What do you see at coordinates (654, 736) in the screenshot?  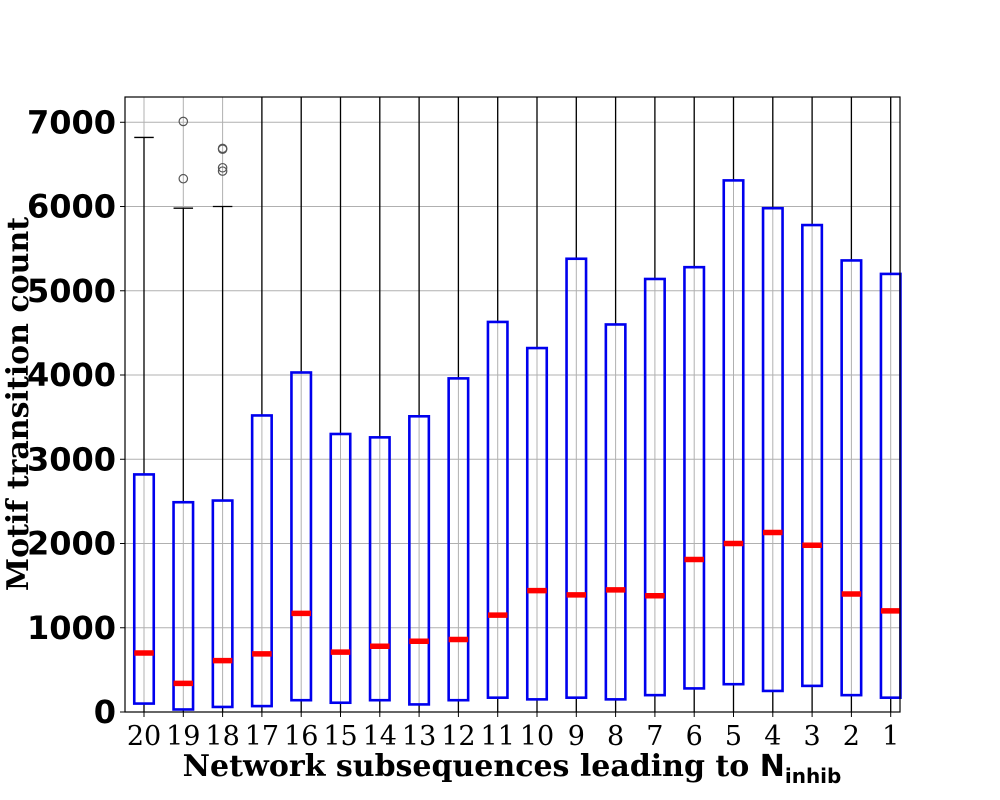 I see `x-tick-label: 7` at bounding box center [654, 736].